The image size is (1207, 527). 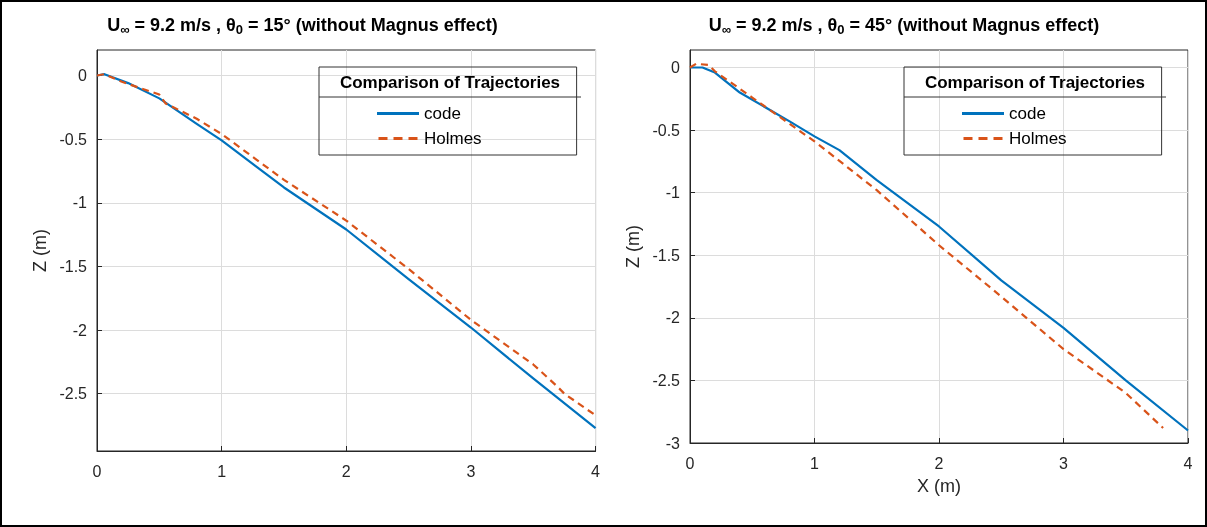 I want to click on x-axis-title: X (m), so click(x=939, y=486).